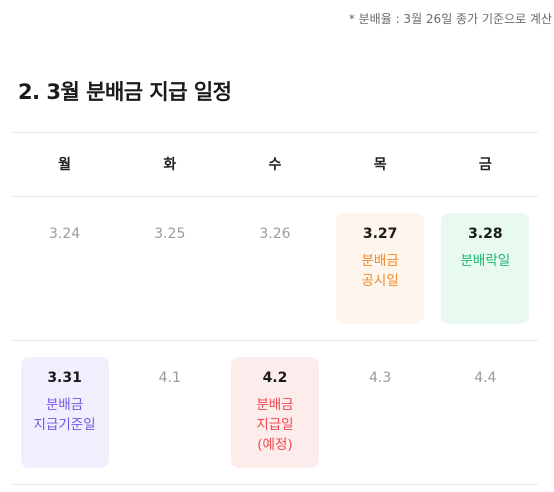 The image size is (554, 492). What do you see at coordinates (380, 412) in the screenshot?
I see `day-cell-4-3: 4.3` at bounding box center [380, 412].